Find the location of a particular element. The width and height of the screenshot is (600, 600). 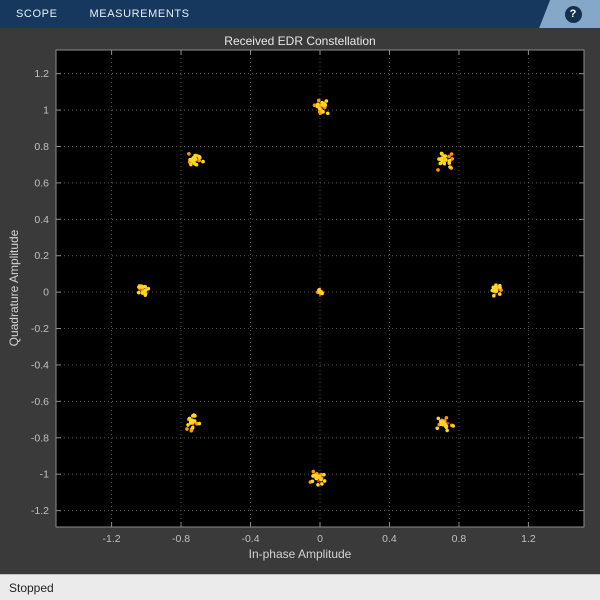

y-axis-label: Quadrature Amplitude is located at coordinates (14, 288).